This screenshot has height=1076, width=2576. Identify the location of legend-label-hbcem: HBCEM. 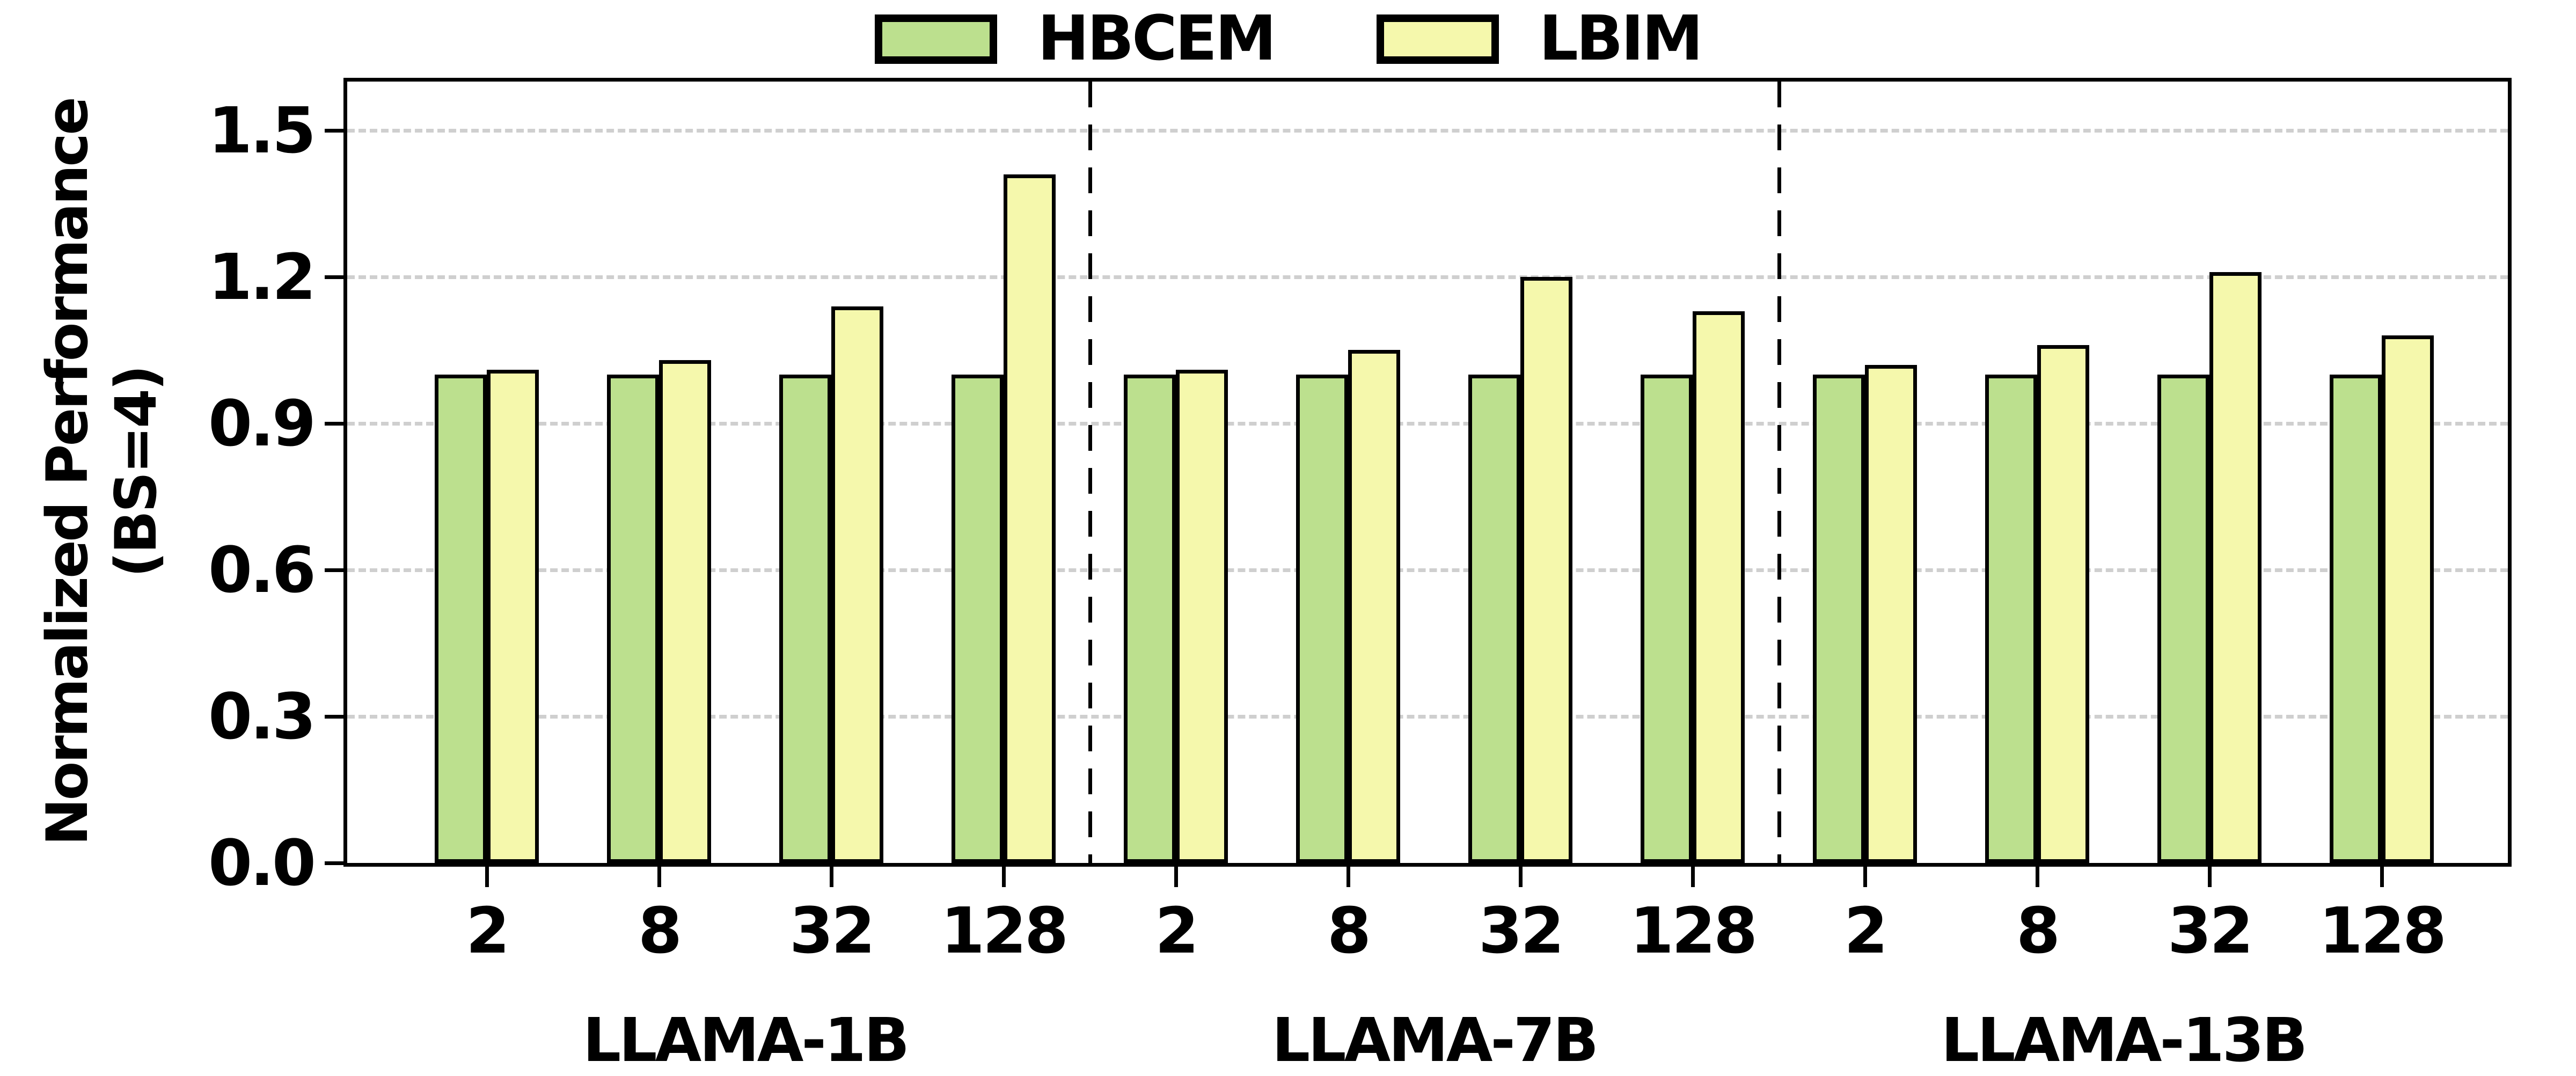
(1156, 39).